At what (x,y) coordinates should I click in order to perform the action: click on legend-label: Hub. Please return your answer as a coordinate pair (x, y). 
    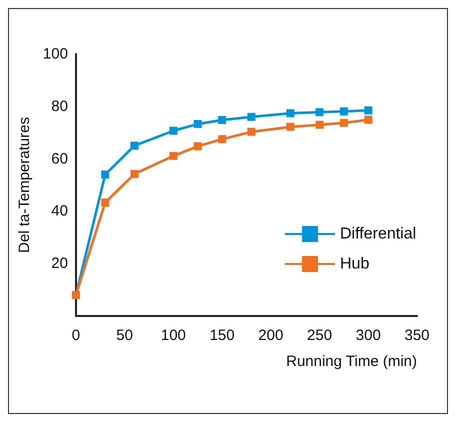
    Looking at the image, I should click on (355, 264).